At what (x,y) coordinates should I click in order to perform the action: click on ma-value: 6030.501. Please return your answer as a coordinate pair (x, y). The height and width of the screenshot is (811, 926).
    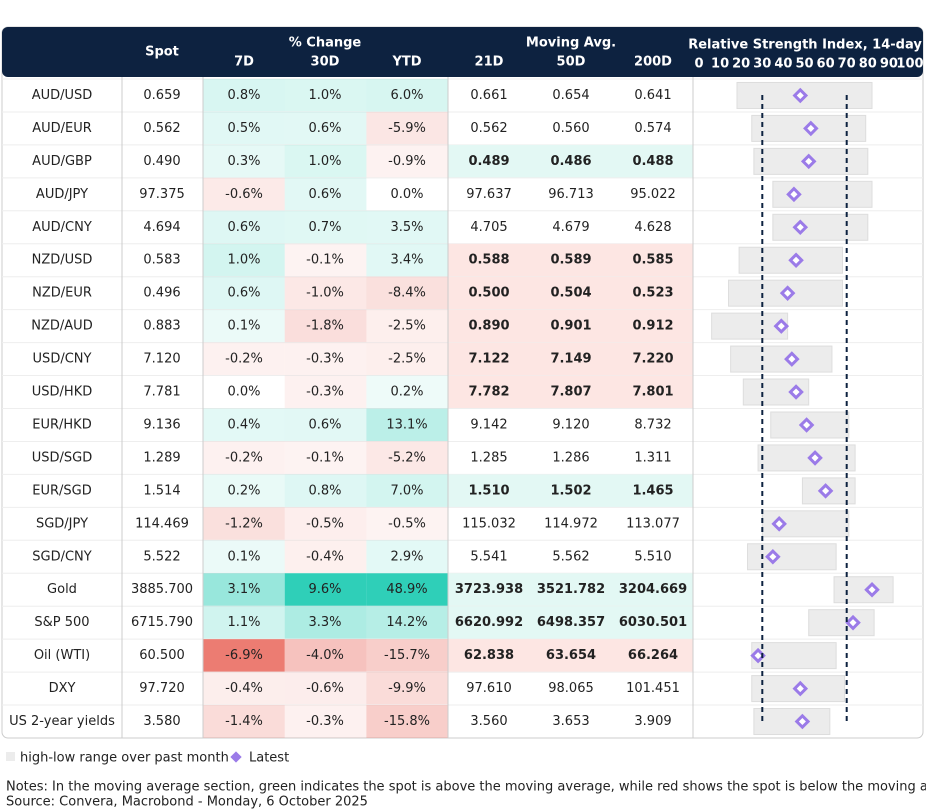
    Looking at the image, I should click on (653, 622).